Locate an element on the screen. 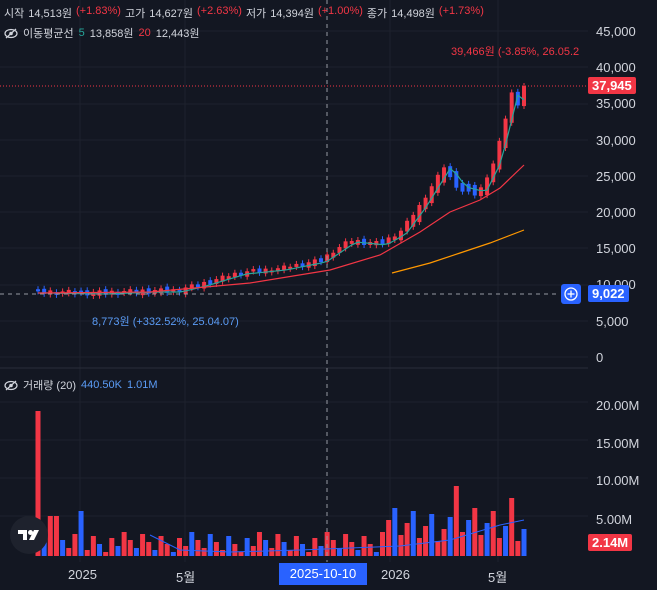  time-tick: 5월 is located at coordinates (186, 577).